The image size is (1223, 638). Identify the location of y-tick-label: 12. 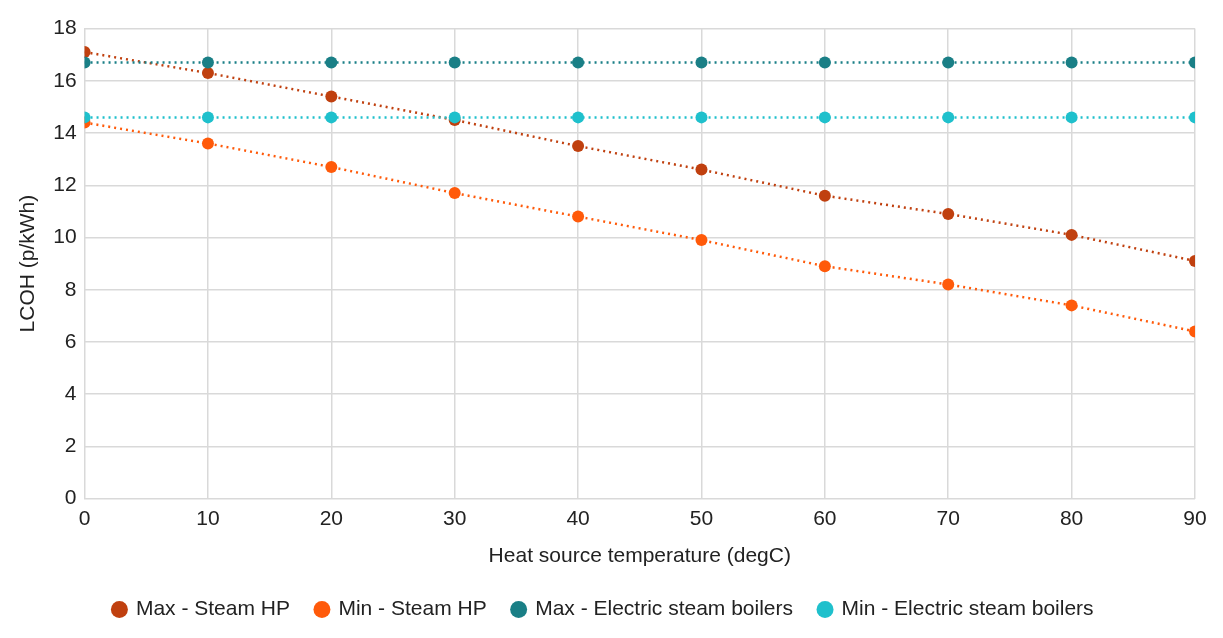
(65, 184).